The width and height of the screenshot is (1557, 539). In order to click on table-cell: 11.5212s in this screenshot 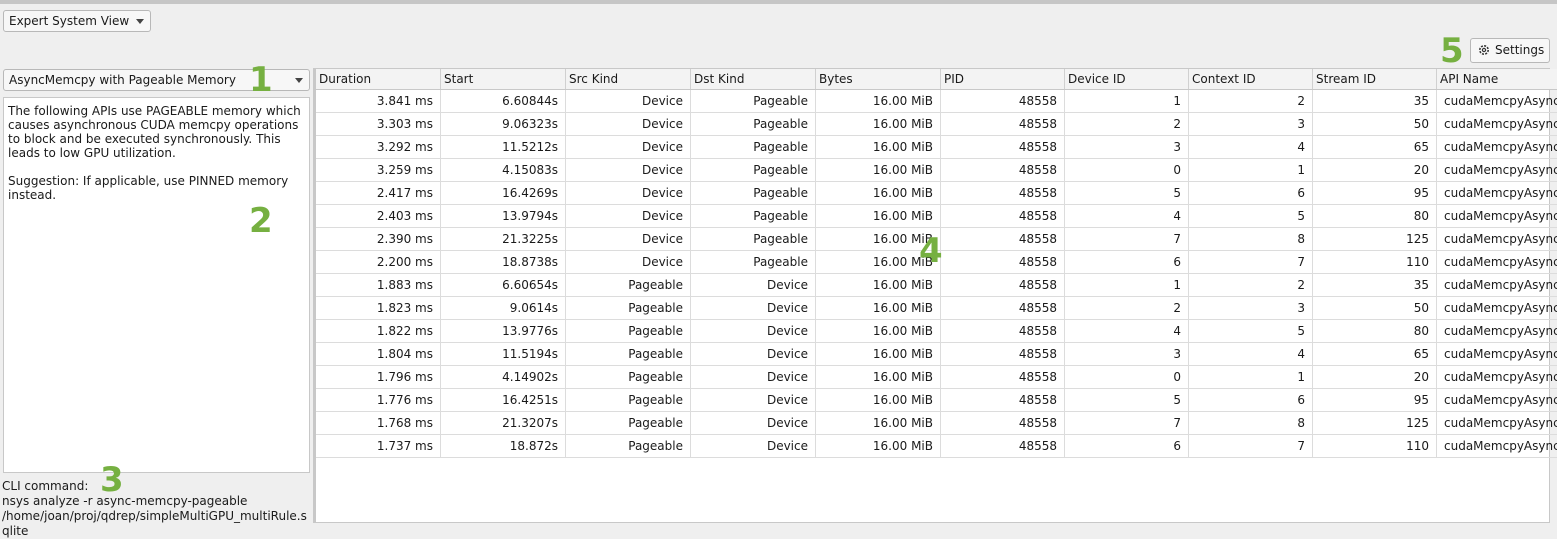, I will do `click(503, 147)`.